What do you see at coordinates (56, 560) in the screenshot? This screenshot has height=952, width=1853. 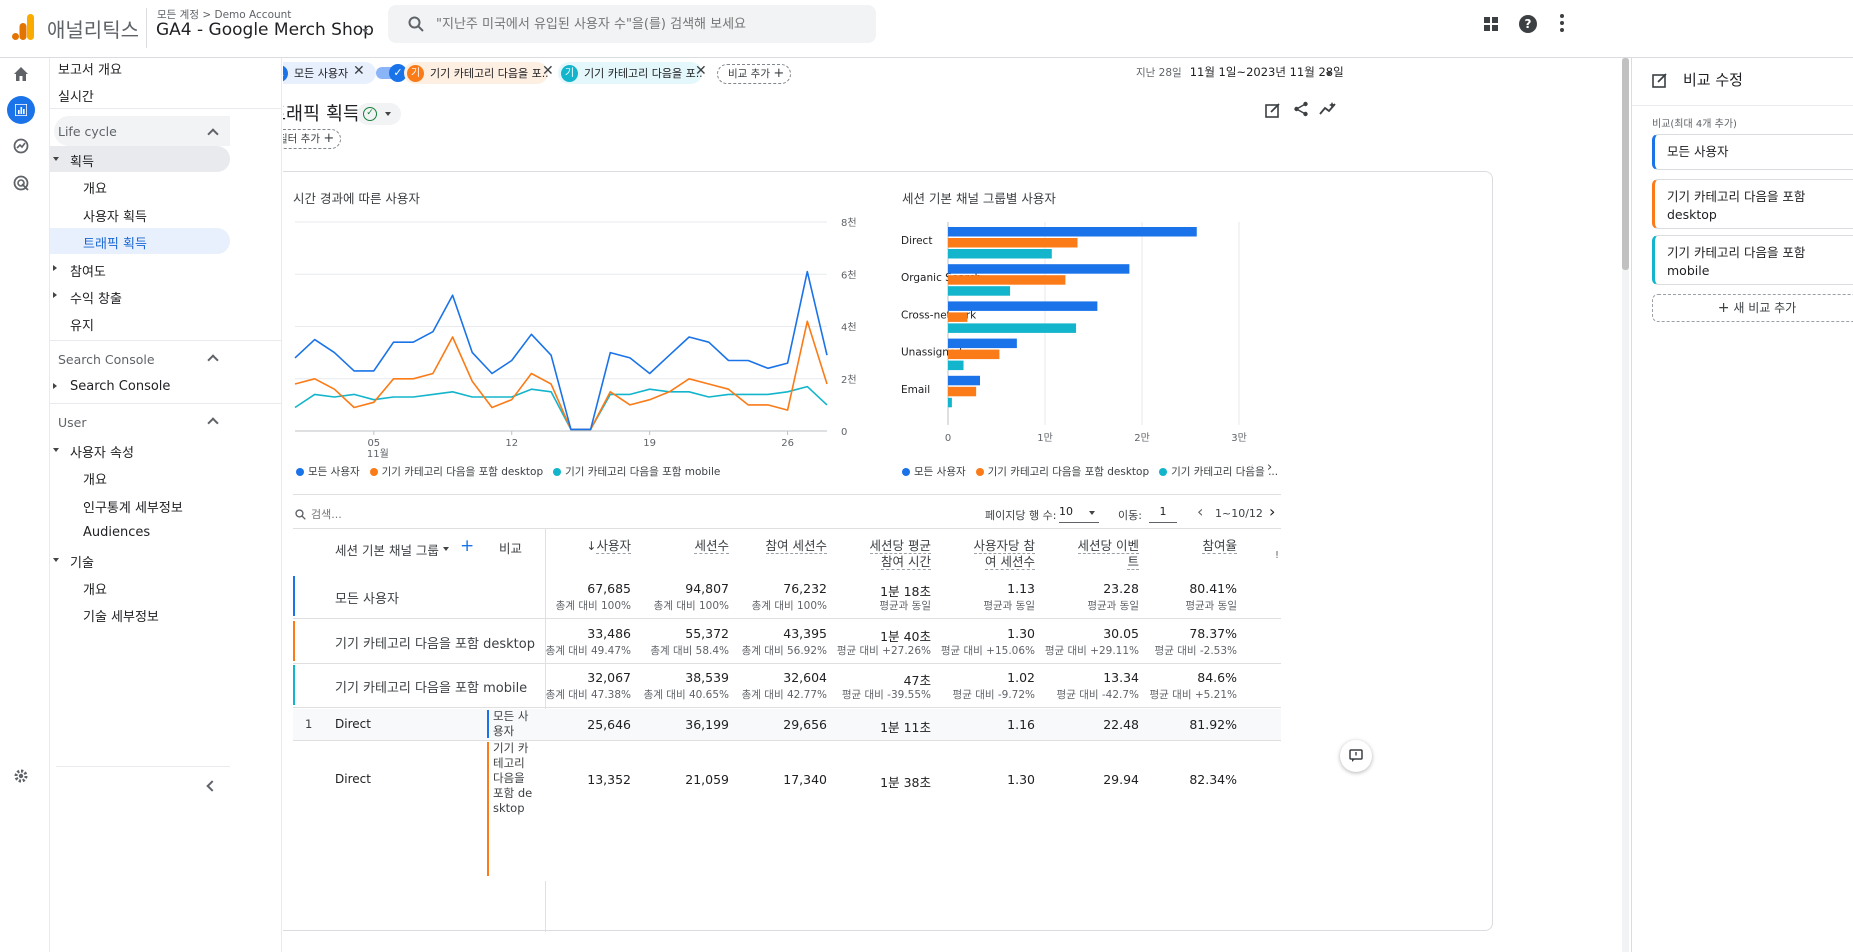 I see `tech-expand-icon` at bounding box center [56, 560].